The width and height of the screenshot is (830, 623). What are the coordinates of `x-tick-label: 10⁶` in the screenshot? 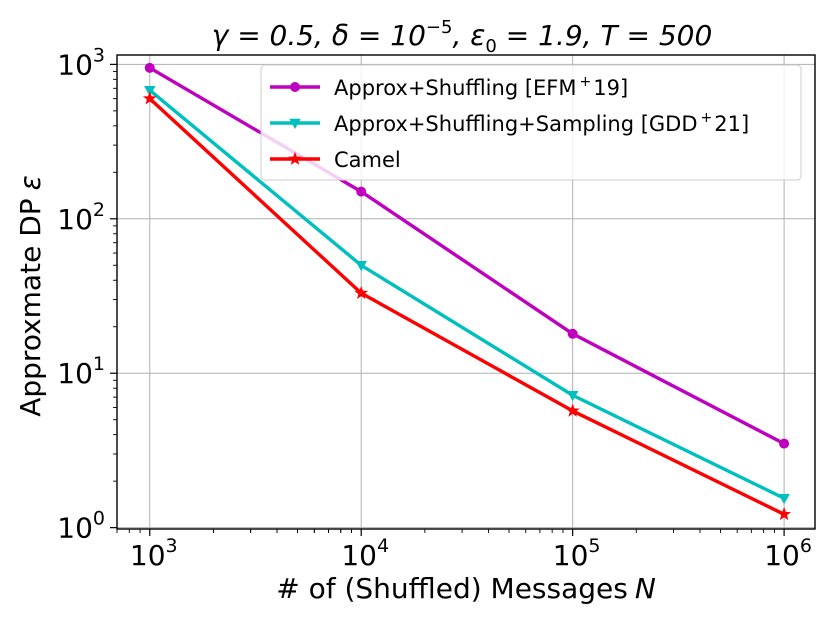 It's located at (788, 553).